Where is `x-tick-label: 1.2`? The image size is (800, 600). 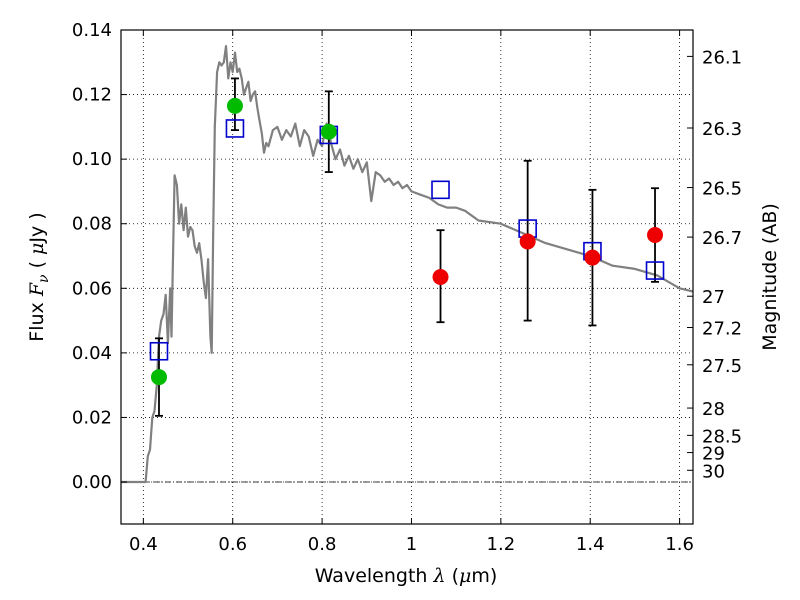 x-tick-label: 1.2 is located at coordinates (501, 544).